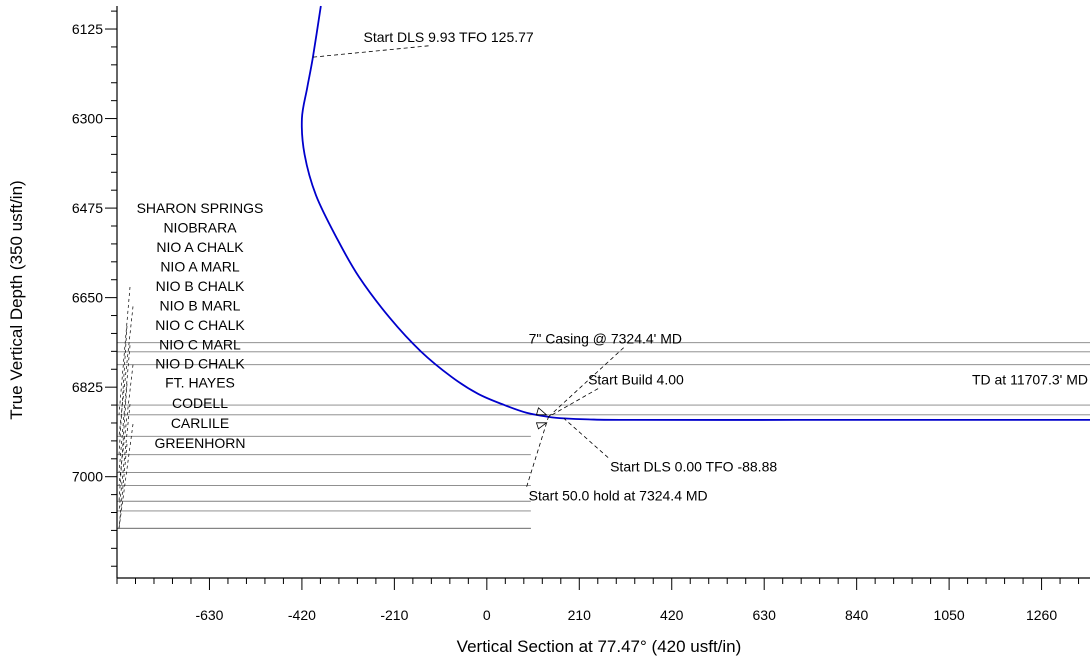  What do you see at coordinates (200, 423) in the screenshot?
I see `formation-label: CARLILE` at bounding box center [200, 423].